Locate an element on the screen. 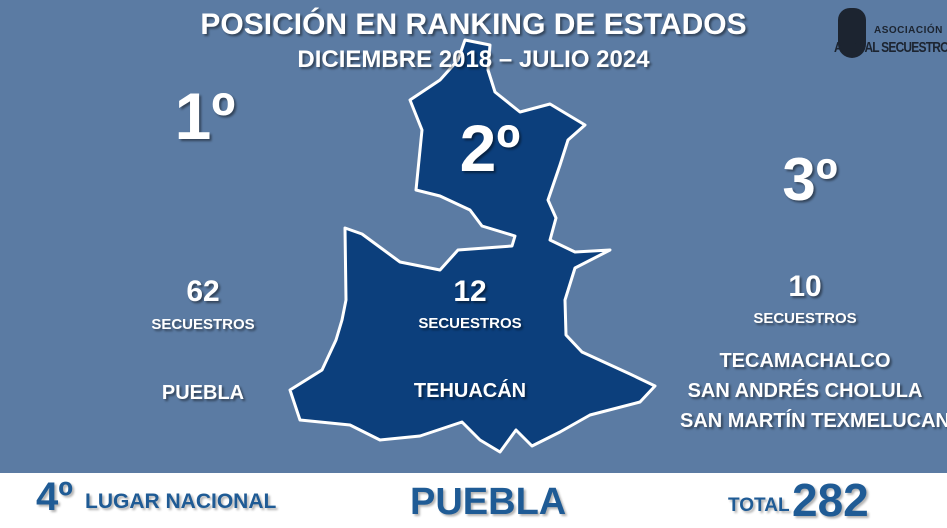 The width and height of the screenshot is (947, 528). rank-3-count: 10 is located at coordinates (805, 286).